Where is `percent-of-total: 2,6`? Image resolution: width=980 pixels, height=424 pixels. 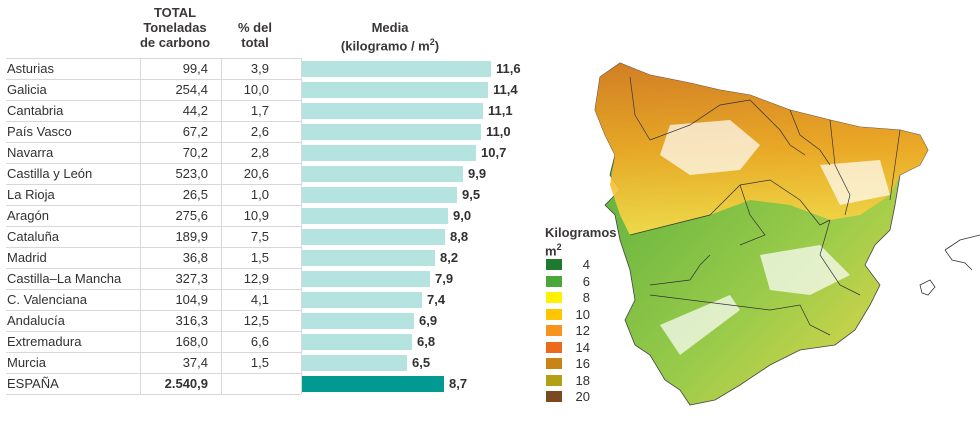 percent-of-total: 2,6 is located at coordinates (259, 131).